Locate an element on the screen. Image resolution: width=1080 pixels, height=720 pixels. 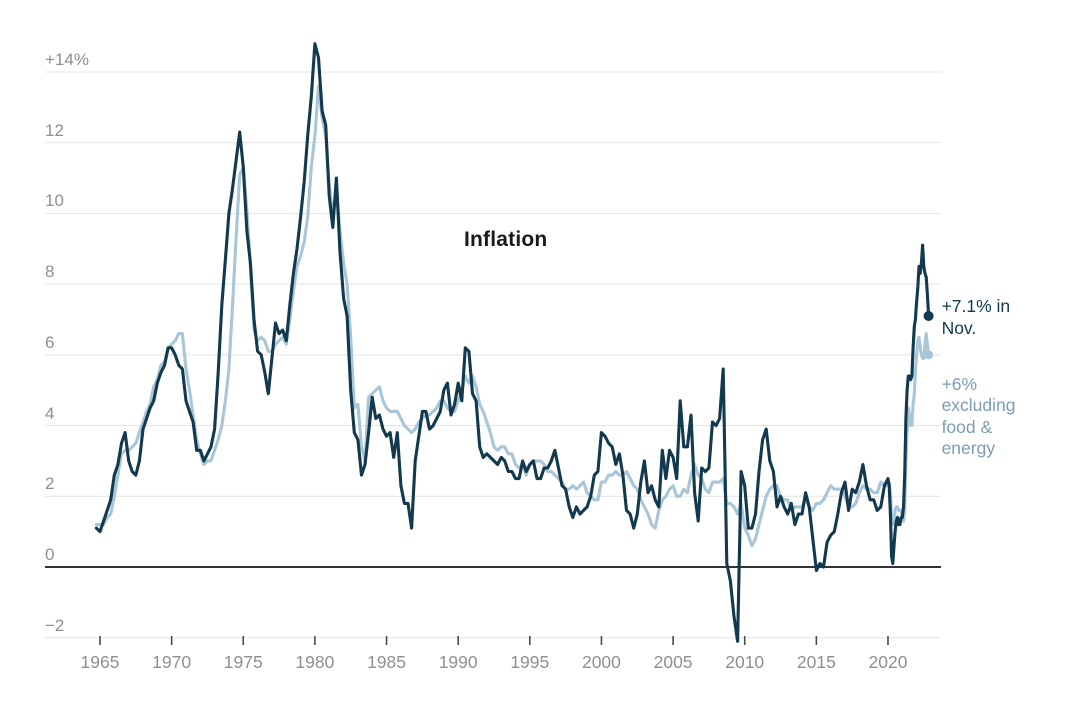
headline-latest-annotation-line-2: Nov. is located at coordinates (959, 327).